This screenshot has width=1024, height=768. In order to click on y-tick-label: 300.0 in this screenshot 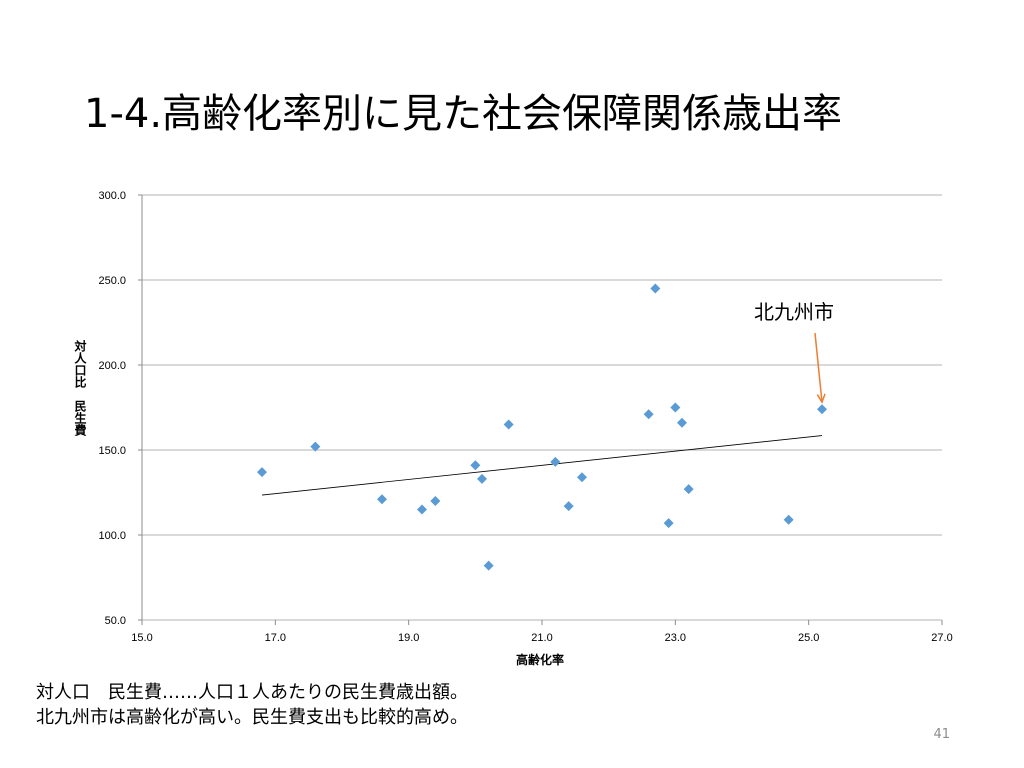, I will do `click(112, 196)`.